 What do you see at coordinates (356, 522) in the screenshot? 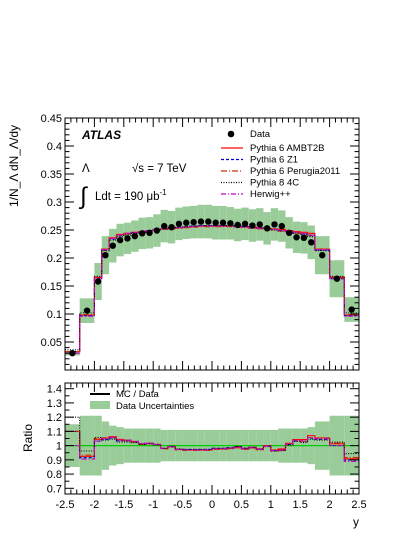
I see `x-axis-label: y` at bounding box center [356, 522].